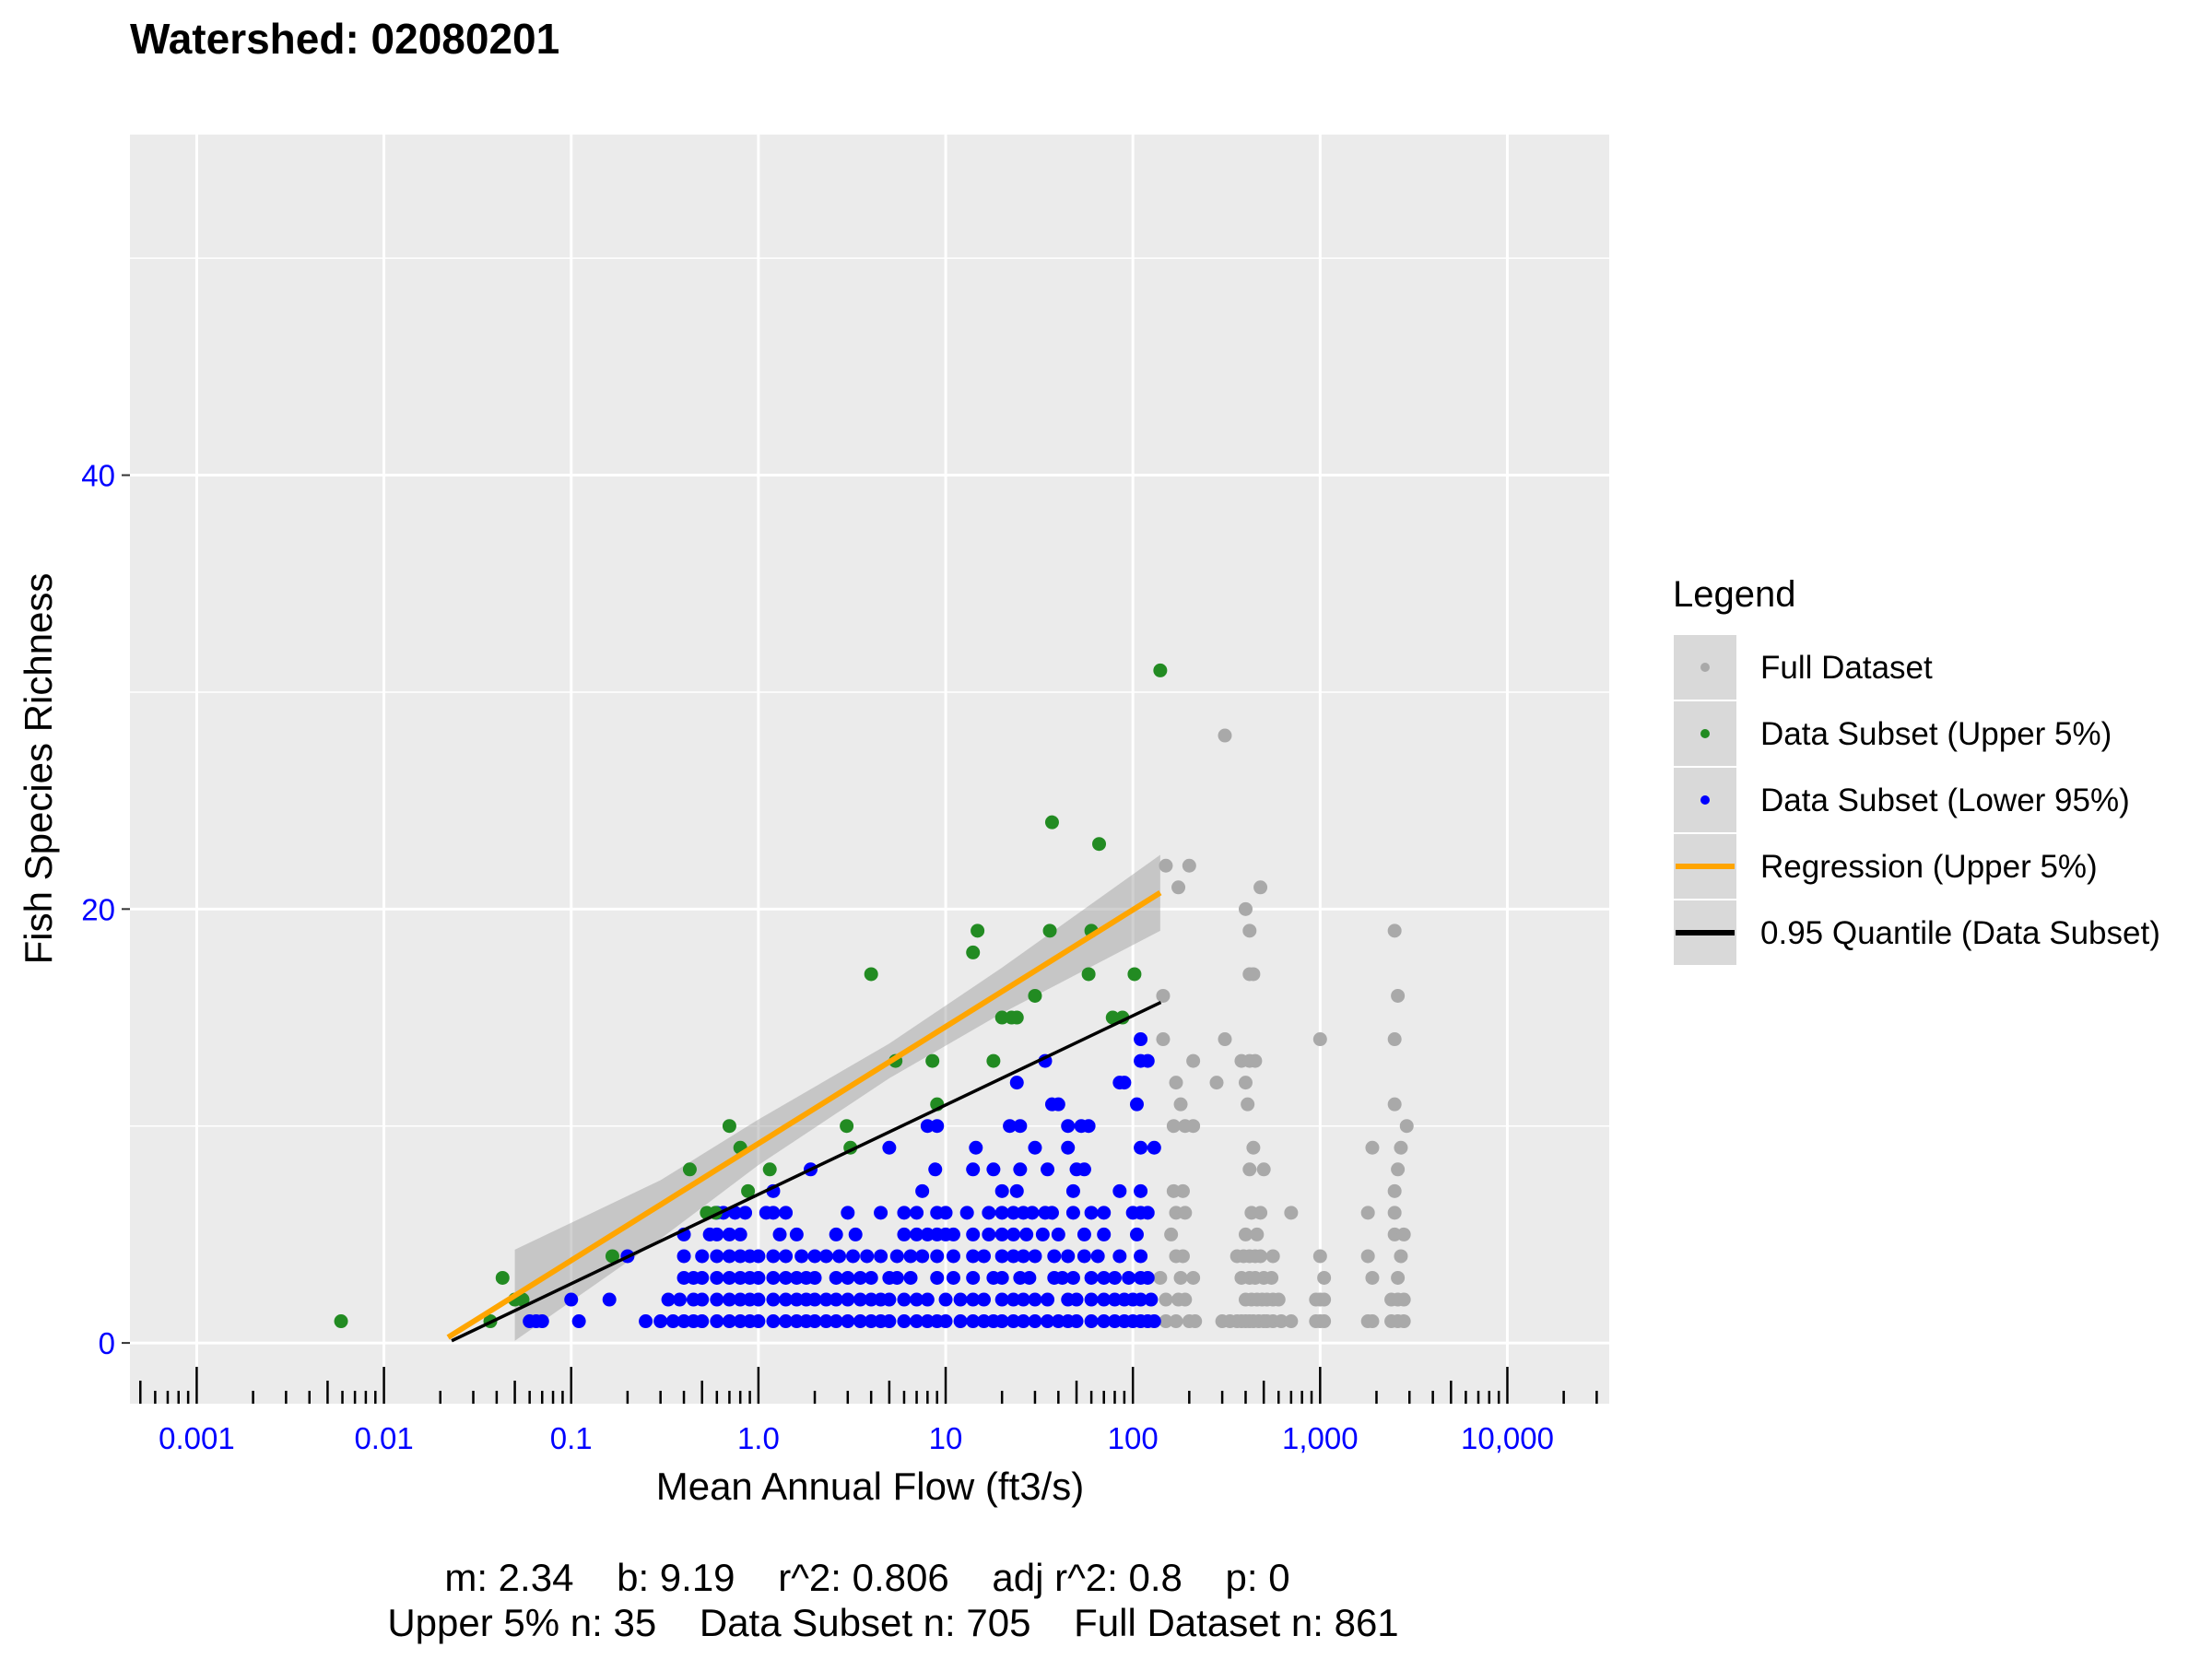 The width and height of the screenshot is (2212, 1659). What do you see at coordinates (197, 1438) in the screenshot?
I see `x-tick-label: 0.001` at bounding box center [197, 1438].